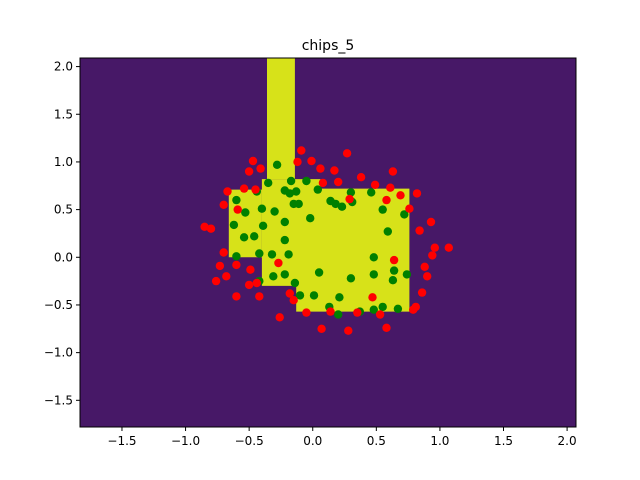  What do you see at coordinates (58, 353) in the screenshot?
I see `y-tick-label: −1.0` at bounding box center [58, 353].